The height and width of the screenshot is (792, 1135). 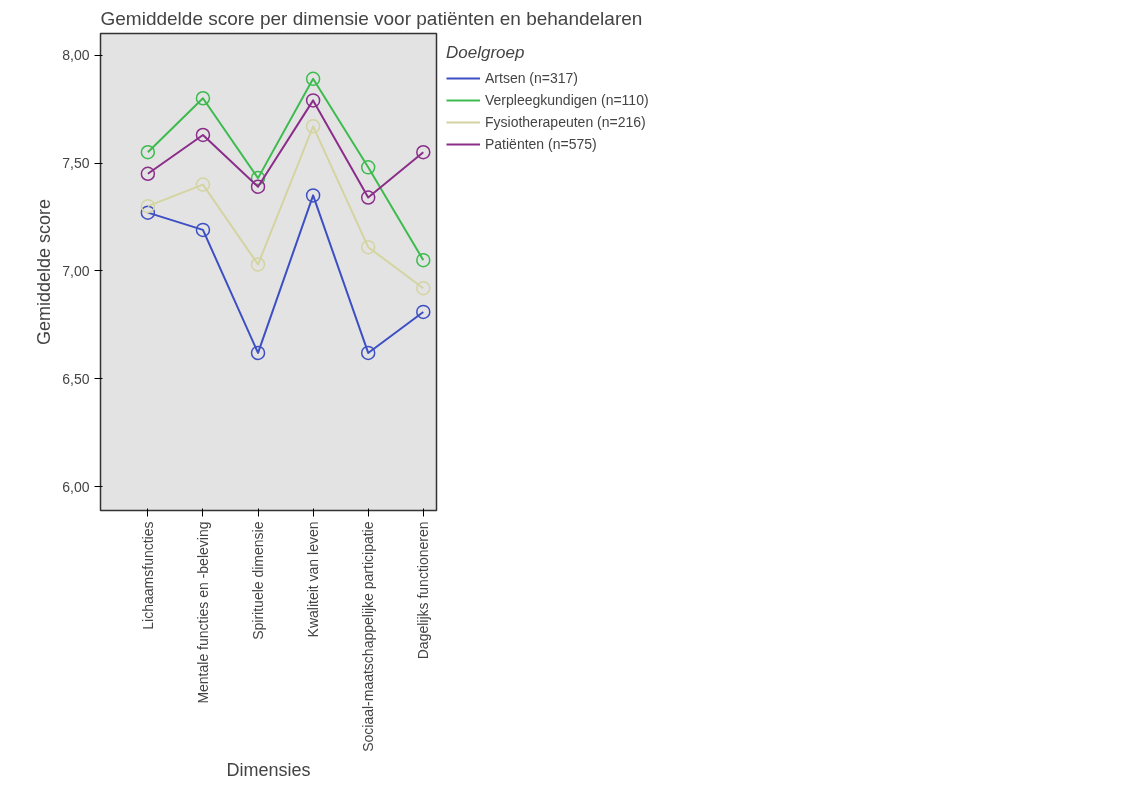 What do you see at coordinates (76, 486) in the screenshot?
I see `y-tick-label: 6,00` at bounding box center [76, 486].